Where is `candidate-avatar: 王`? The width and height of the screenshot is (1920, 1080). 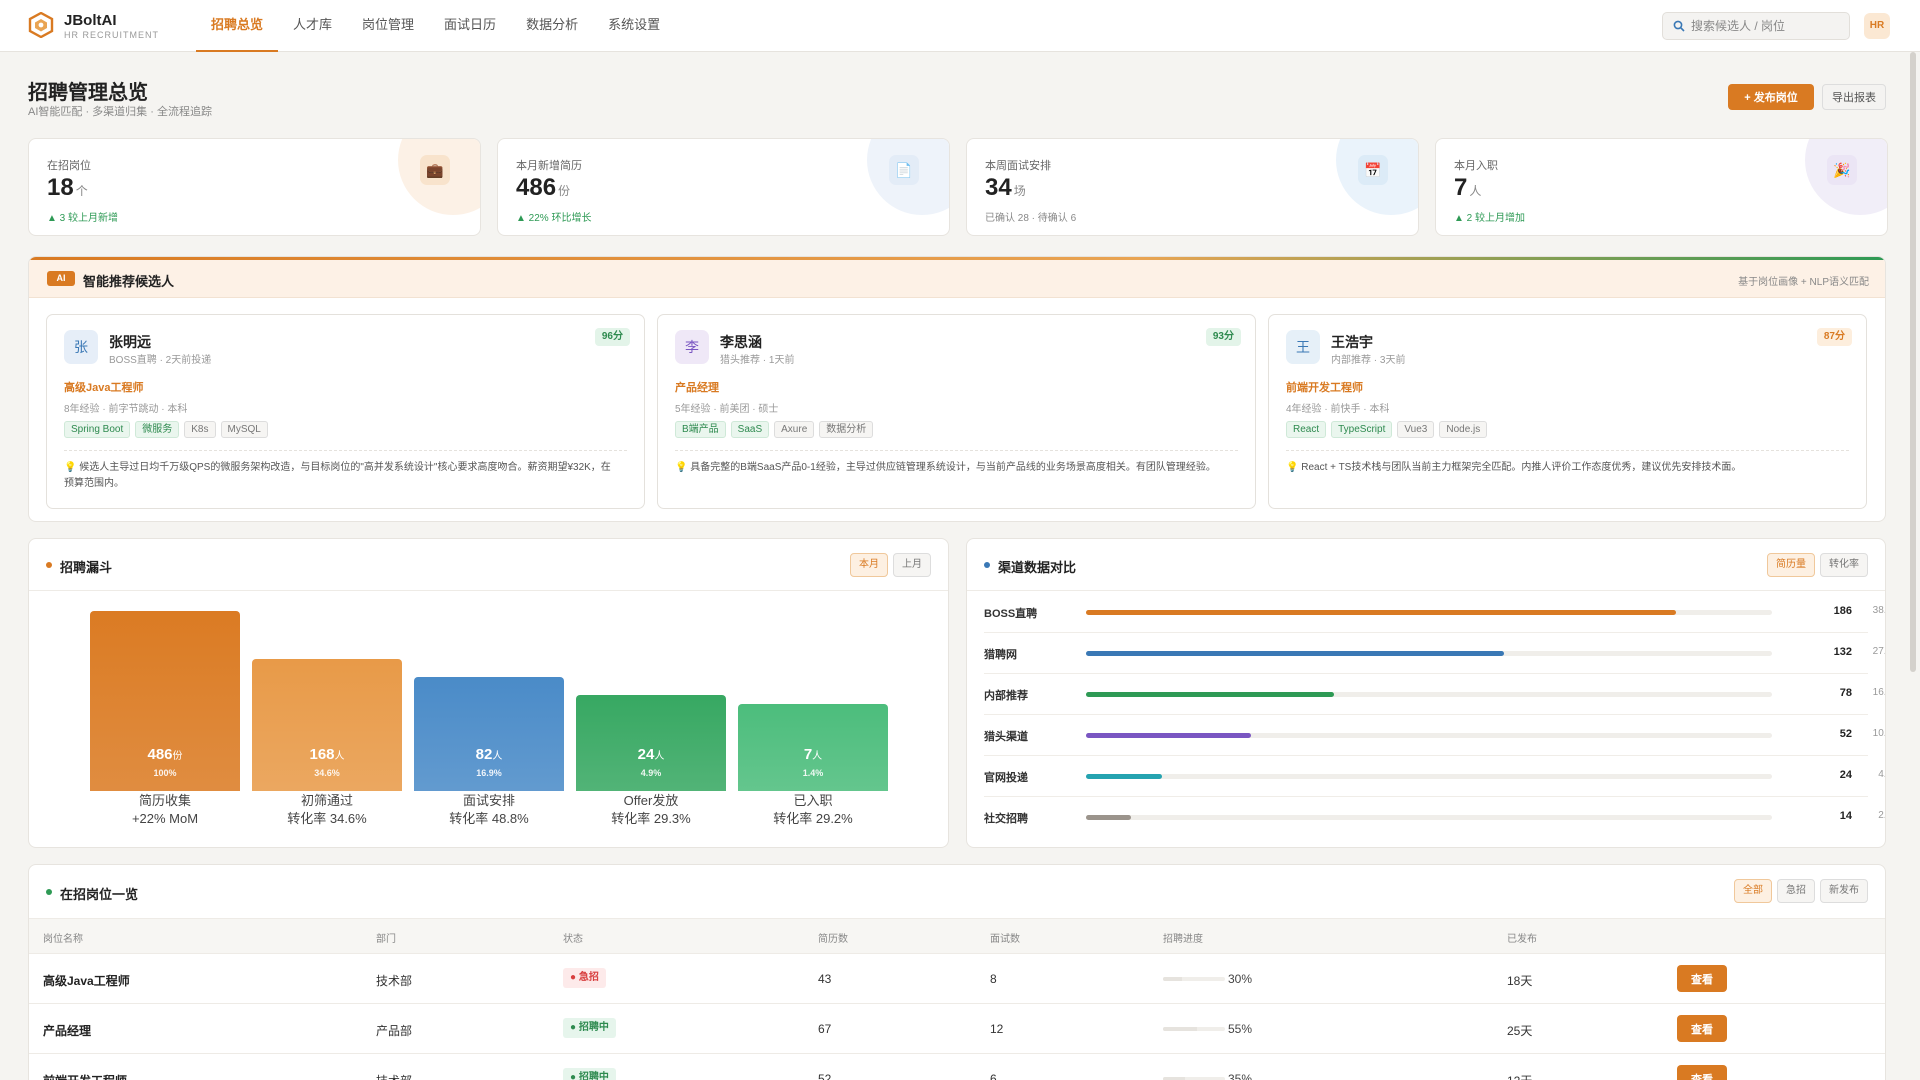 candidate-avatar: 王 is located at coordinates (1303, 347).